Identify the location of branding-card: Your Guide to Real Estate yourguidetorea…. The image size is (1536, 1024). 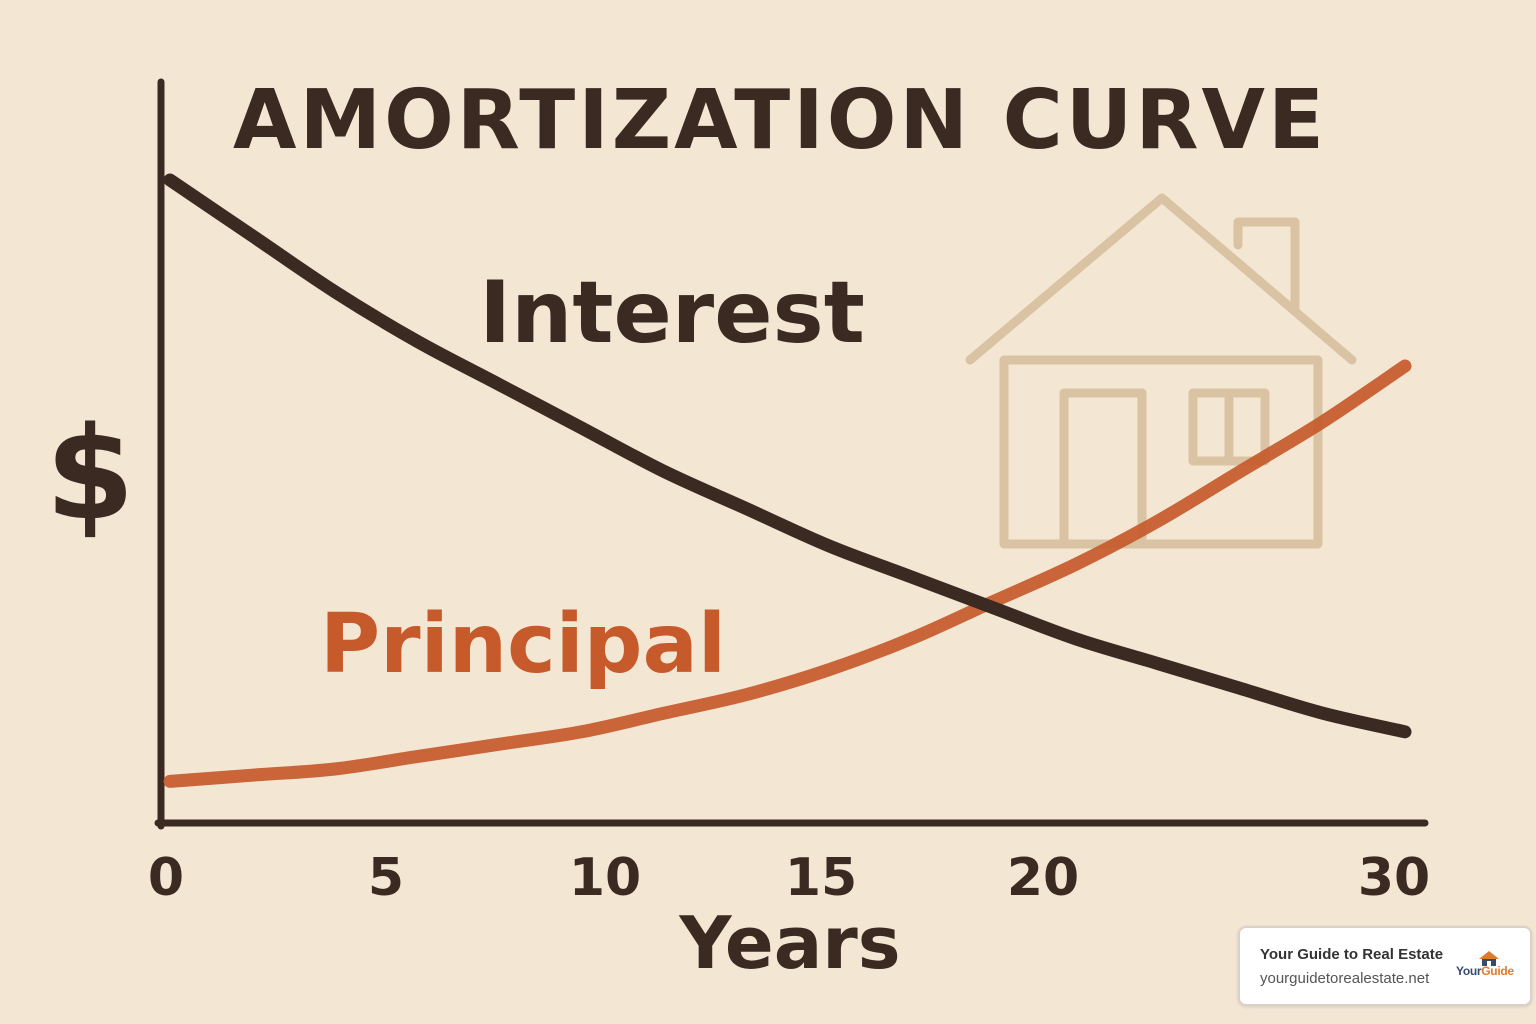
(1385, 966).